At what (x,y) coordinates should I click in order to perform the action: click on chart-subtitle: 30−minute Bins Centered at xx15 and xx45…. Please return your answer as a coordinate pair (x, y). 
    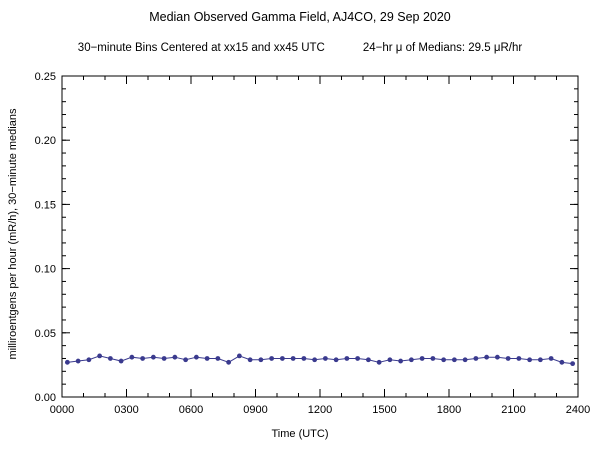
    Looking at the image, I should click on (300, 48).